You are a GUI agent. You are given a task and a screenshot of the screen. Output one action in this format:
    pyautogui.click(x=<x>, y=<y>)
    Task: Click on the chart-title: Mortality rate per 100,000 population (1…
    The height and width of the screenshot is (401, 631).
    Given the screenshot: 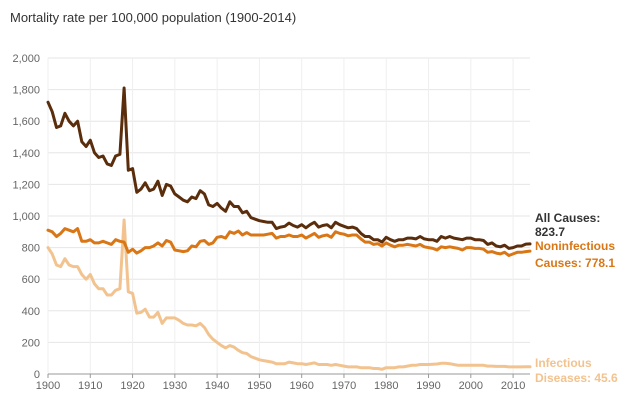 What is the action you would take?
    pyautogui.click(x=153, y=17)
    